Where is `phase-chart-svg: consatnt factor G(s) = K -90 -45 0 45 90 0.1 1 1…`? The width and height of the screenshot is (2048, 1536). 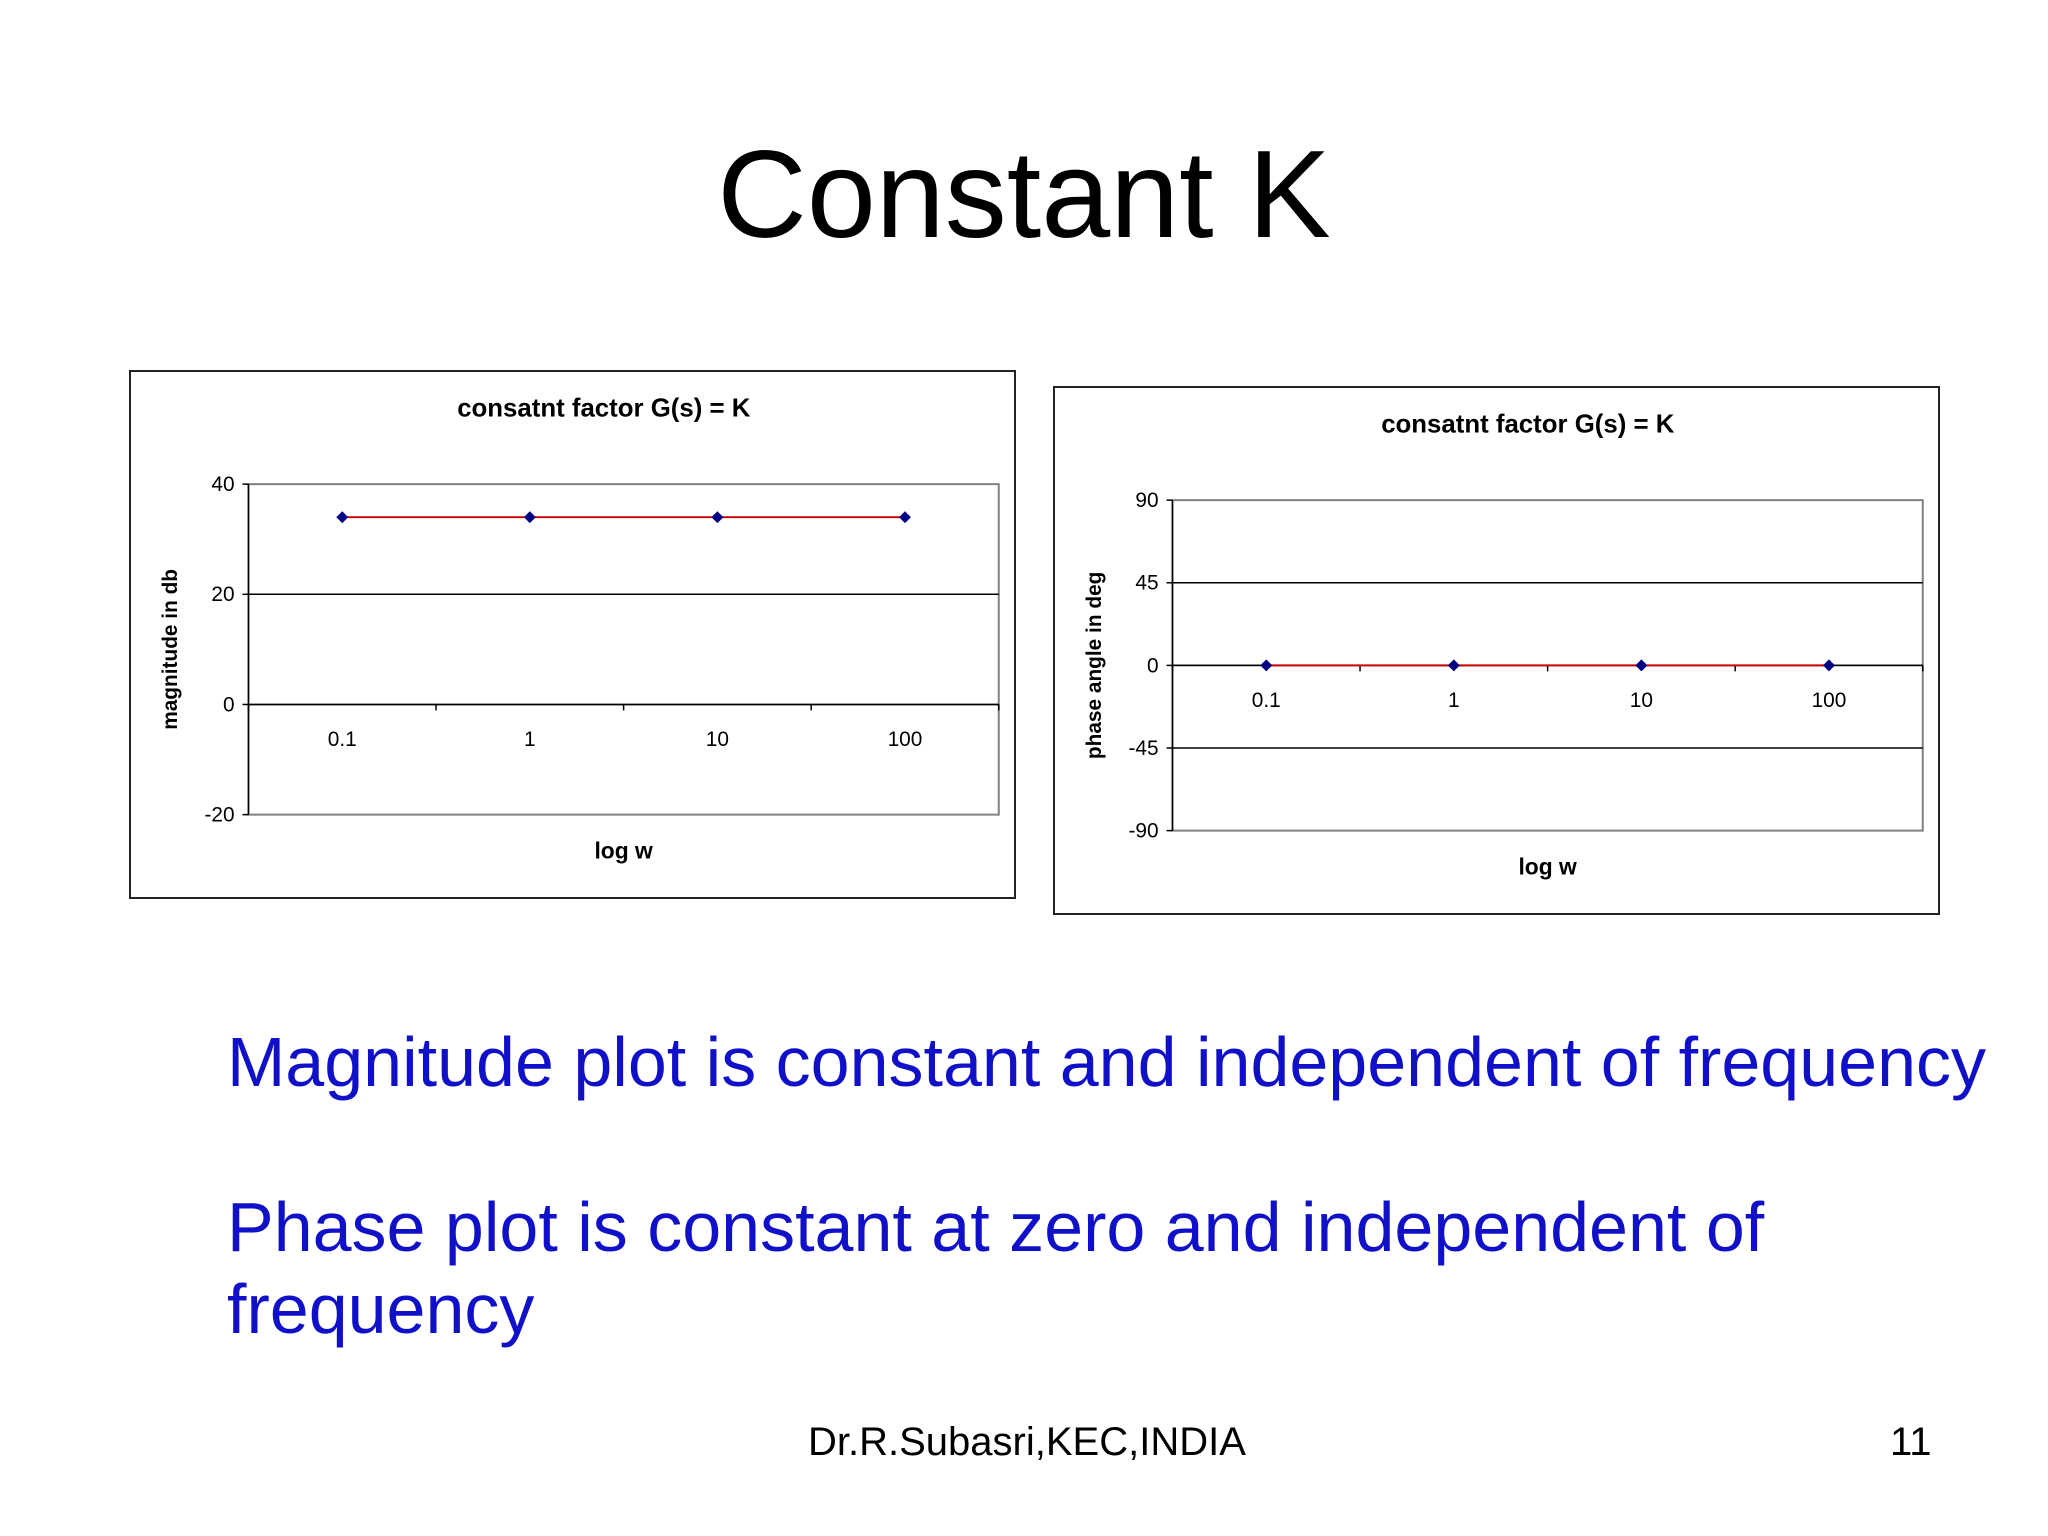 phase-chart-svg: consatnt factor G(s) = K -90 -45 0 45 90 0.1 1 1… is located at coordinates (1503, 645).